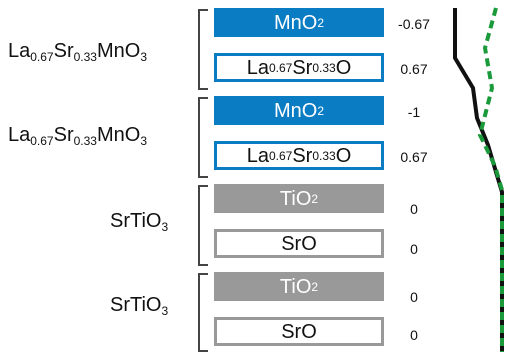 The height and width of the screenshot is (352, 506). What do you see at coordinates (490, 179) in the screenshot?
I see `profile-line-dashed` at bounding box center [490, 179].